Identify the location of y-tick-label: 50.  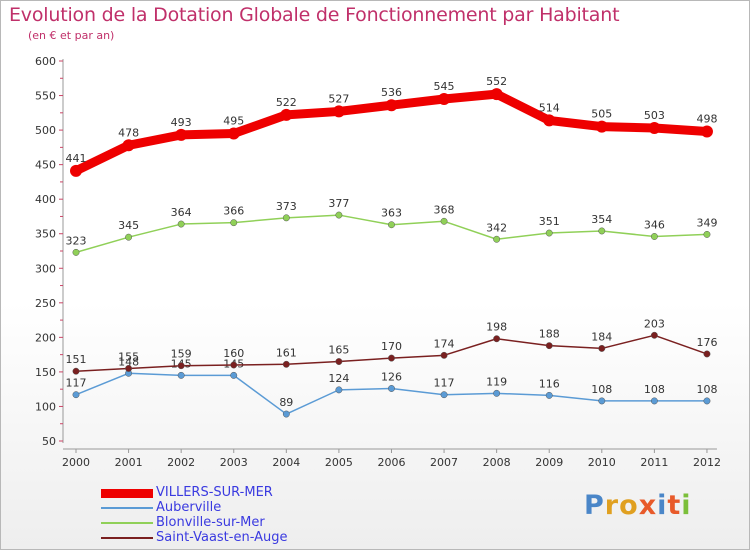
(49, 441).